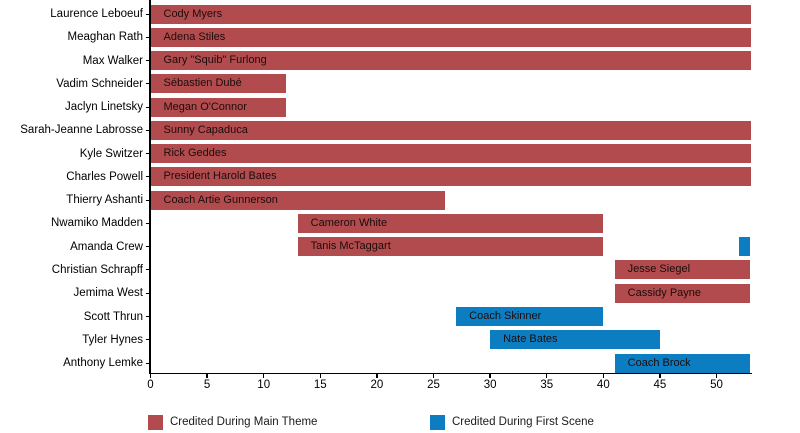 Image resolution: width=800 pixels, height=433 pixels. I want to click on bar-segment: Sébastien Dubé, so click(218, 84).